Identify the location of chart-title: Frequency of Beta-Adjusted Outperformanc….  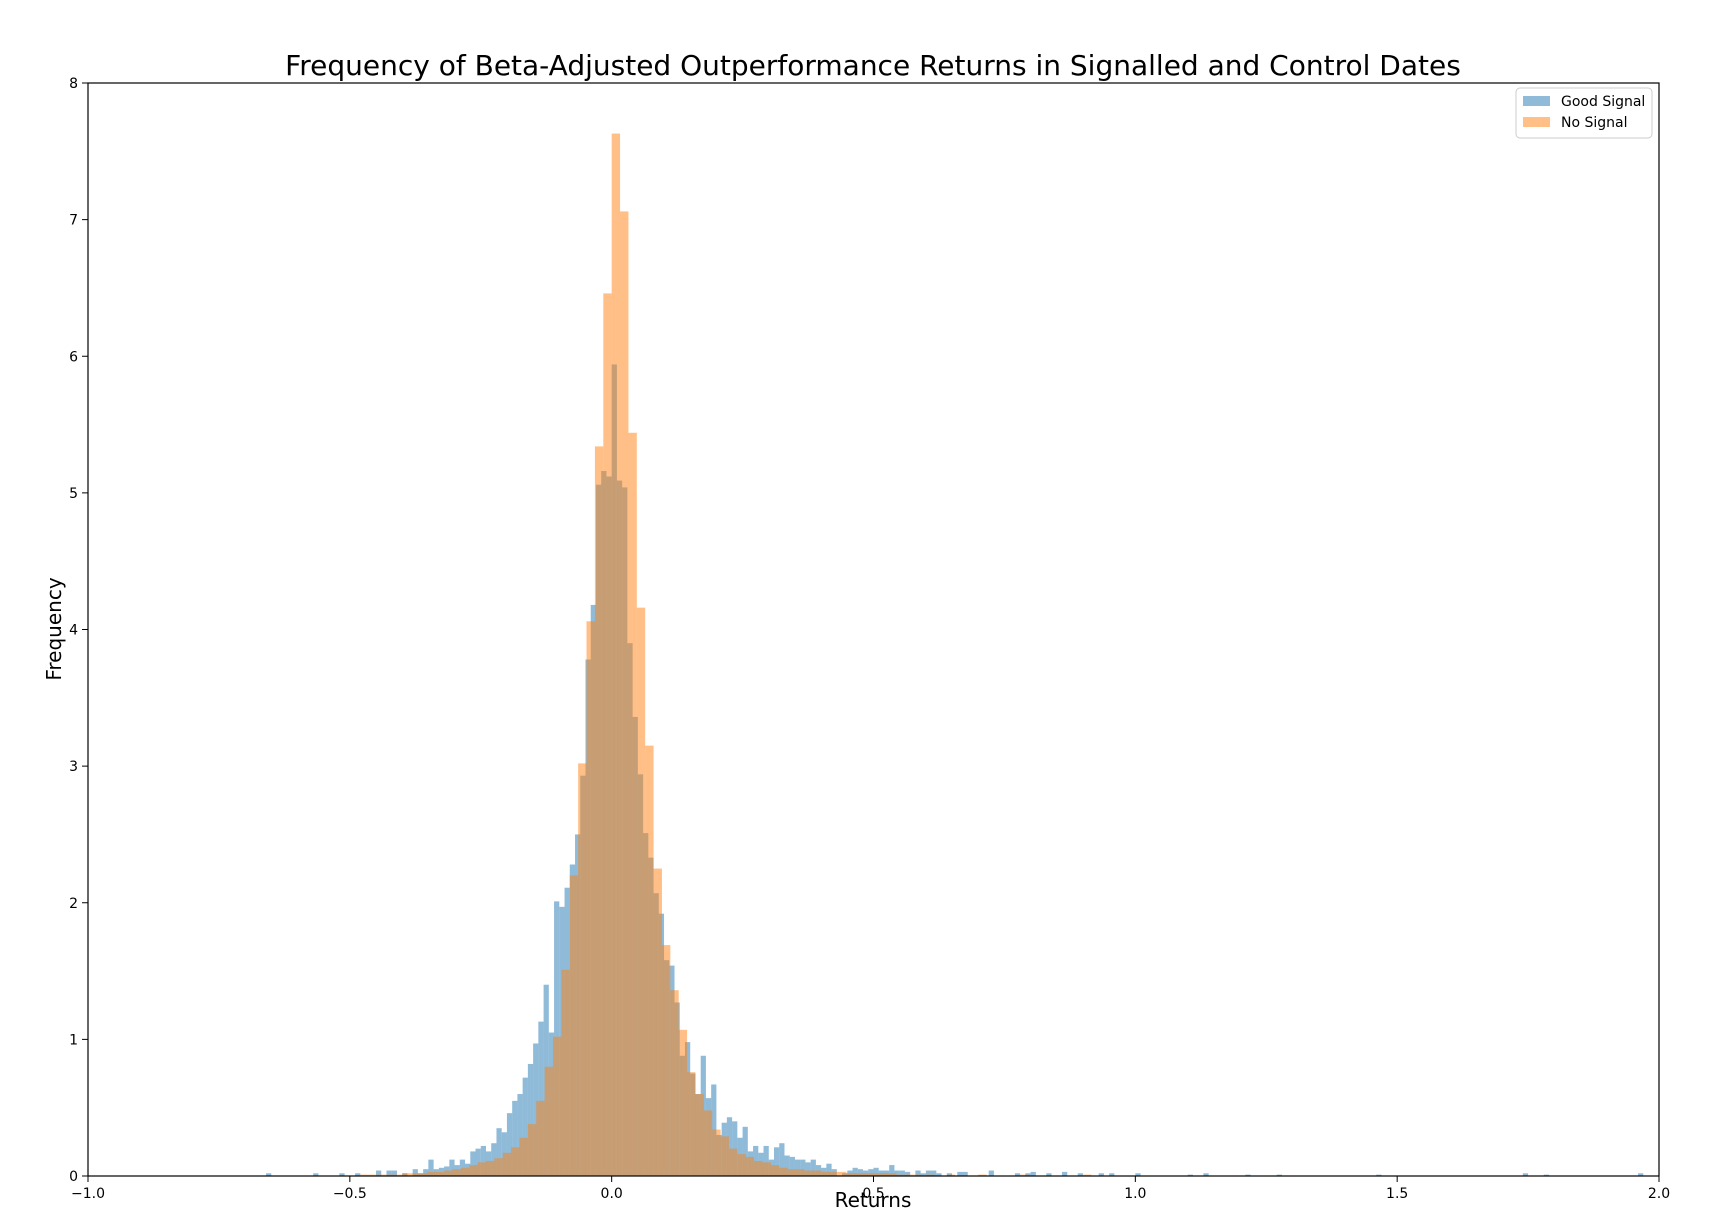
(873, 65).